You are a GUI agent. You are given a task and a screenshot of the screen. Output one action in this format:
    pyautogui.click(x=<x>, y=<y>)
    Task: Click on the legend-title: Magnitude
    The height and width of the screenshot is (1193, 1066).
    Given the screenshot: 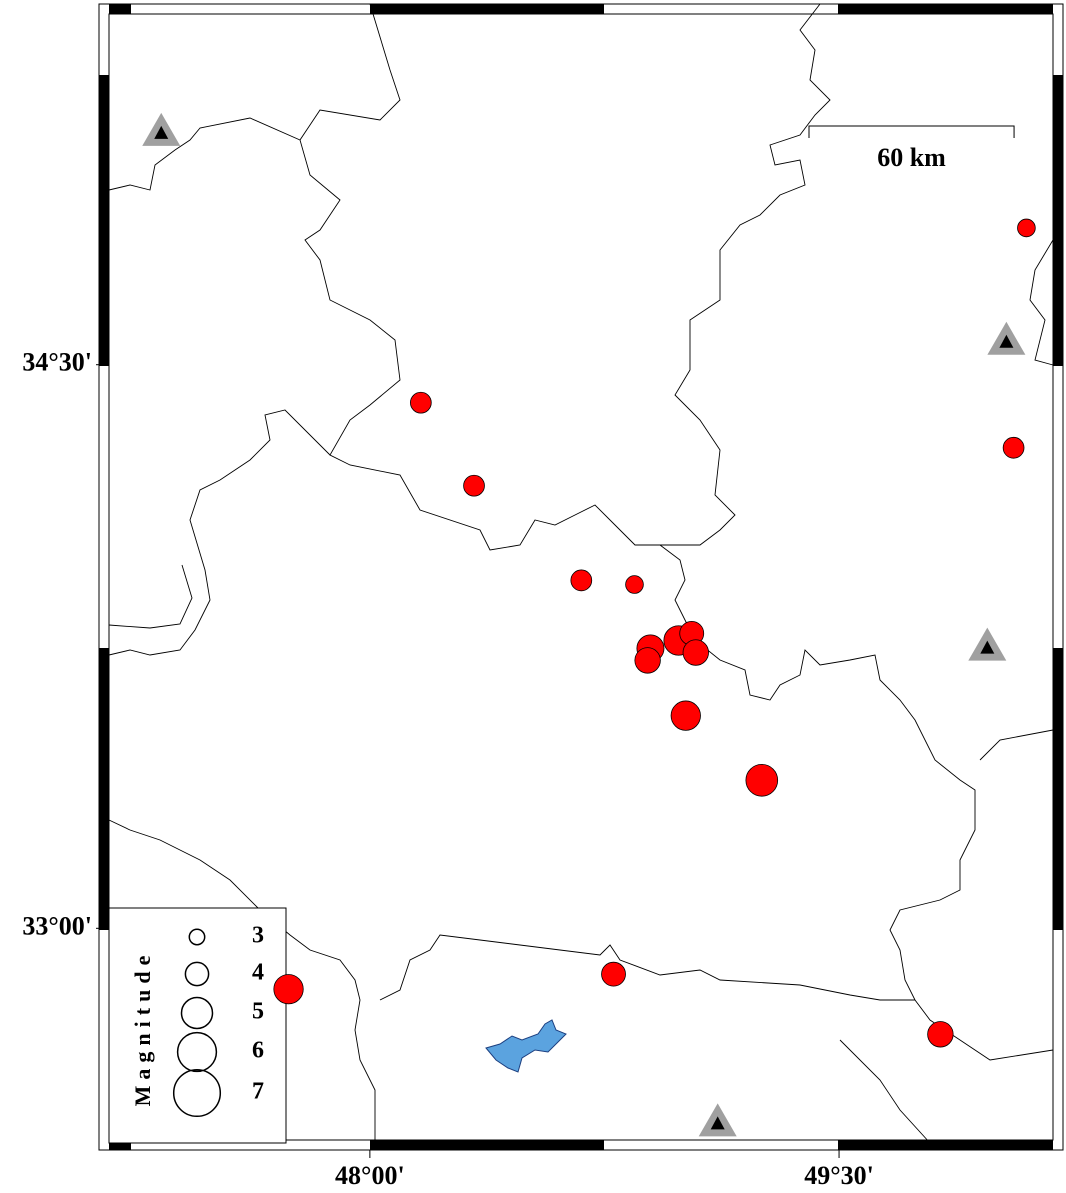 What is the action you would take?
    pyautogui.click(x=142, y=1028)
    